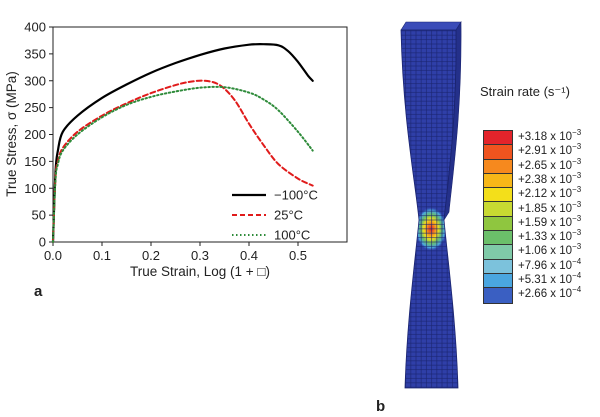 The height and width of the screenshot is (417, 600). What do you see at coordinates (550, 236) in the screenshot?
I see `colorbar-label: +1.33 x 10−3` at bounding box center [550, 236].